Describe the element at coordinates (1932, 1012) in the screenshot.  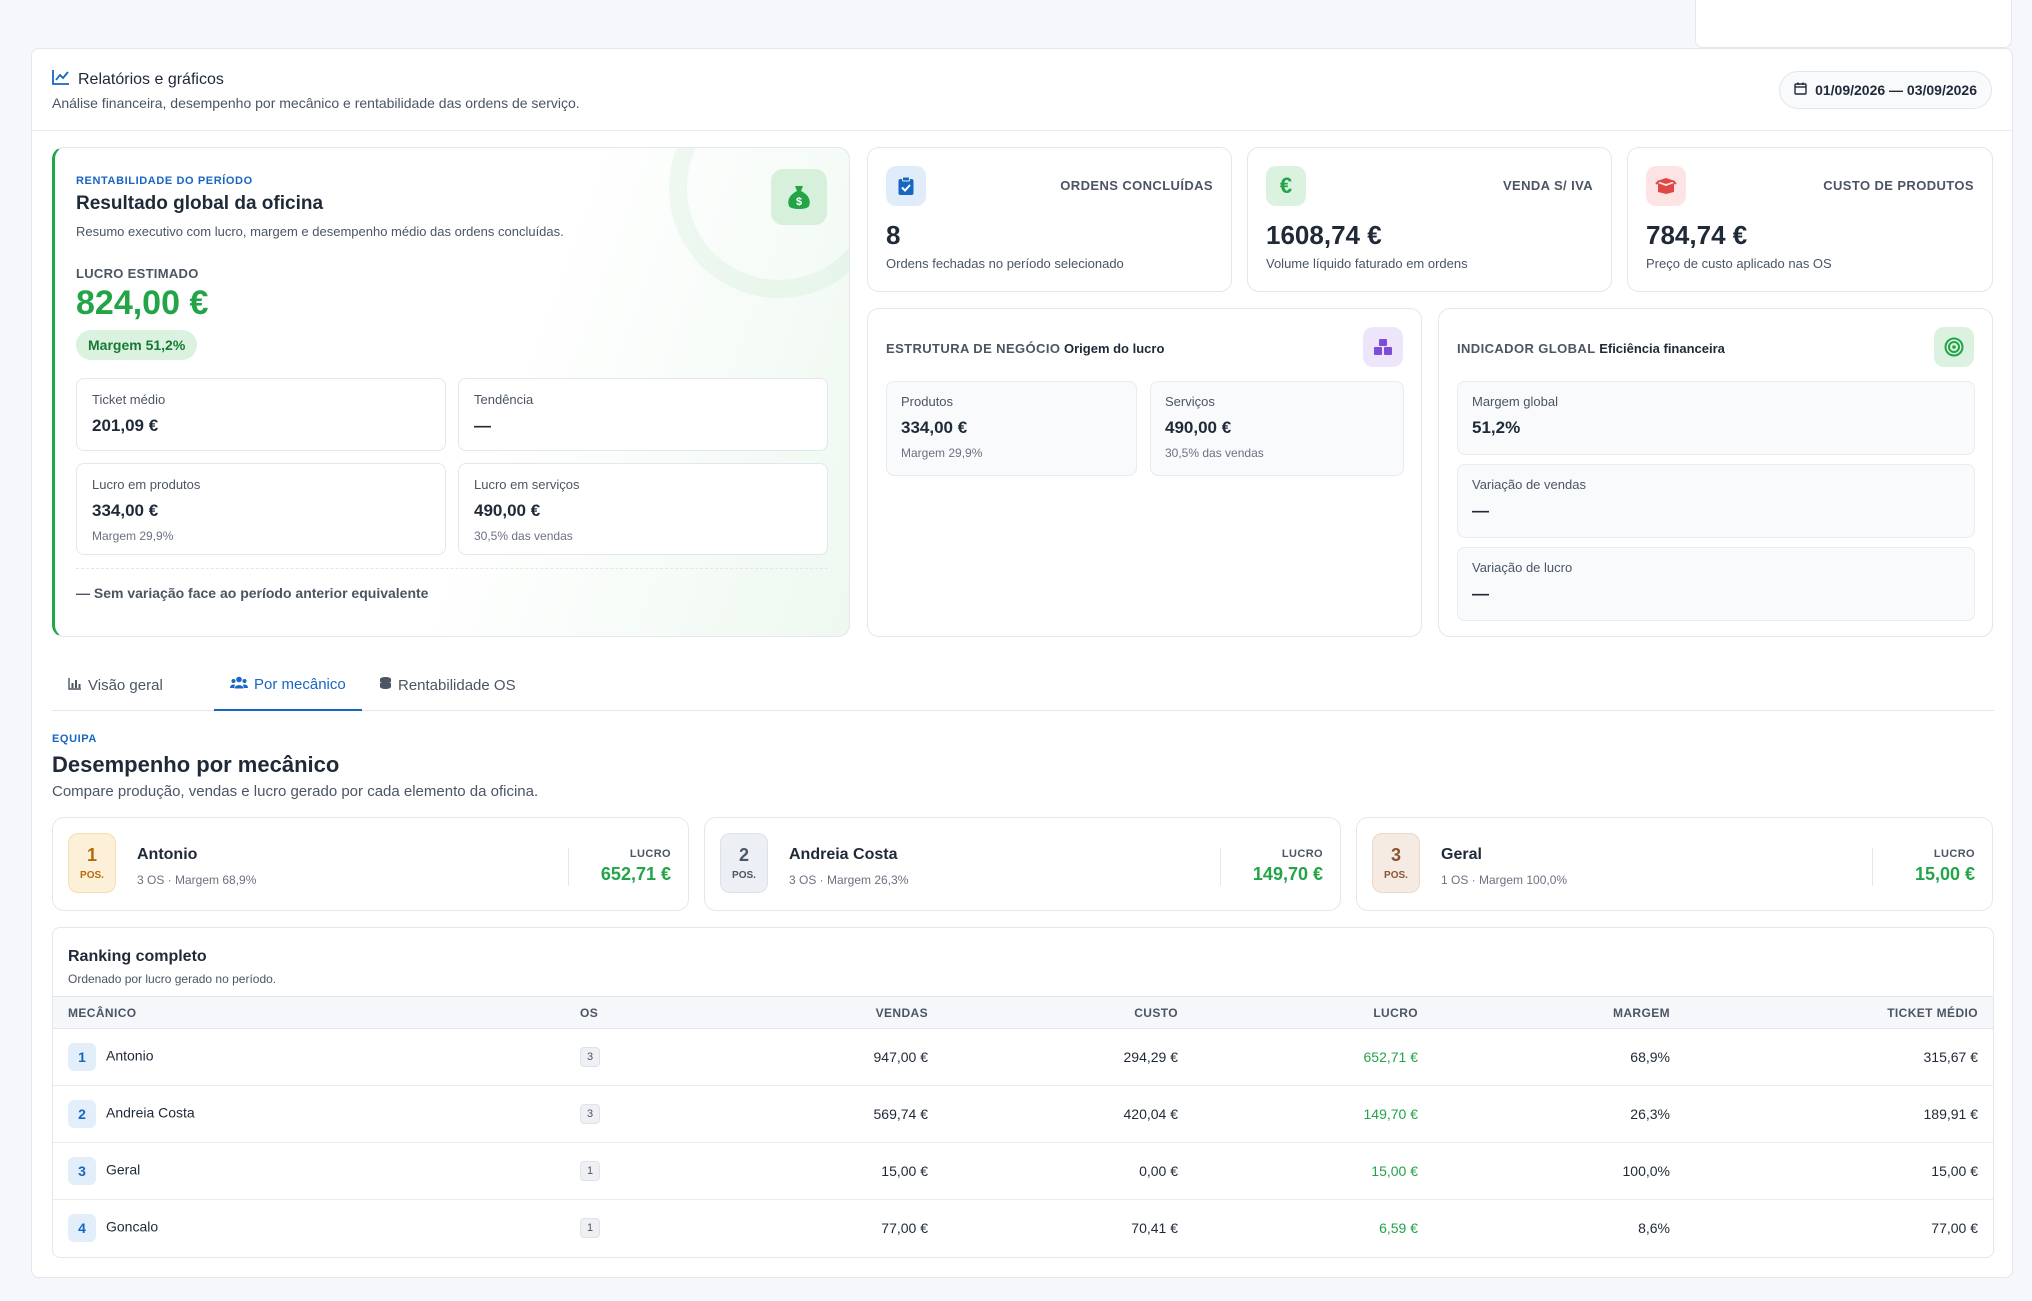
I see `column-header-ticket: TICKET MÉDIO` at that location.